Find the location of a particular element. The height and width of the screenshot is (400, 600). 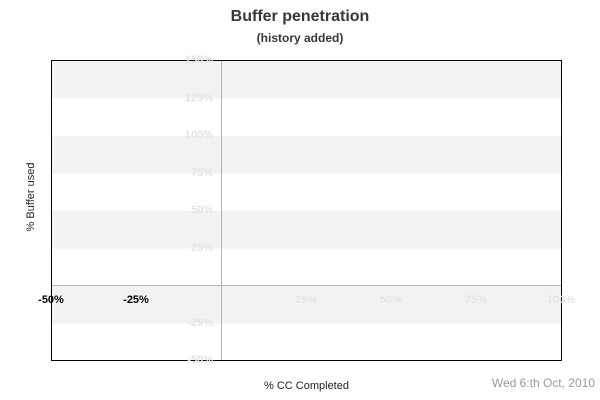

y-tick-label: 125% is located at coordinates (198, 97).